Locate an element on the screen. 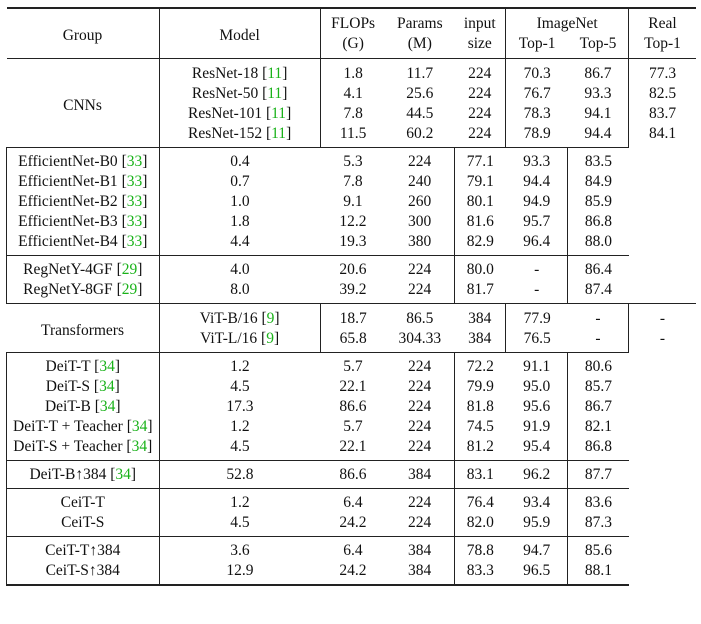 The image size is (701, 624). top1-cell: 77.9 is located at coordinates (536, 316).